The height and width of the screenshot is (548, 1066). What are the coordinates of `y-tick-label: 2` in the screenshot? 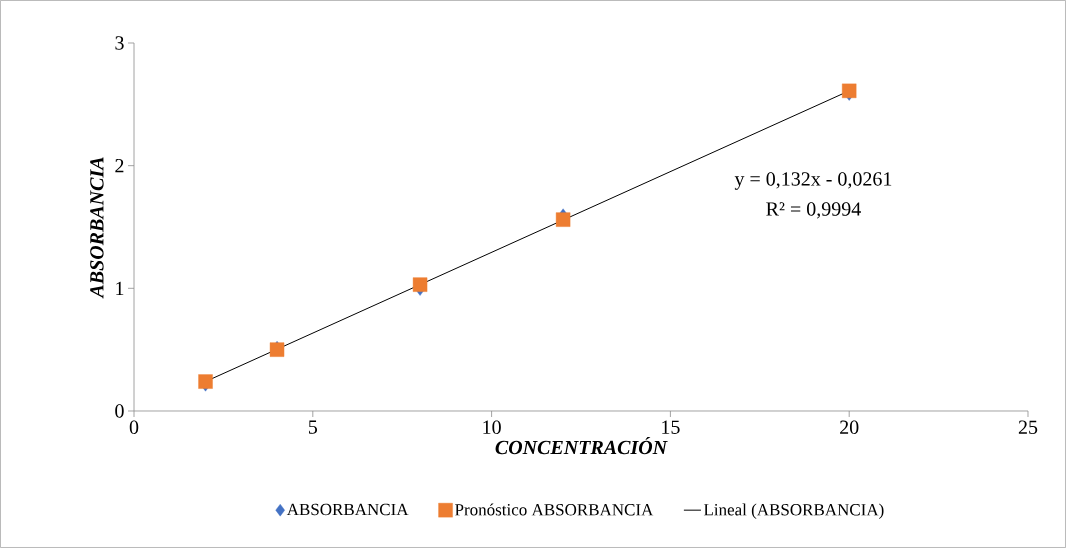 It's located at (119, 166).